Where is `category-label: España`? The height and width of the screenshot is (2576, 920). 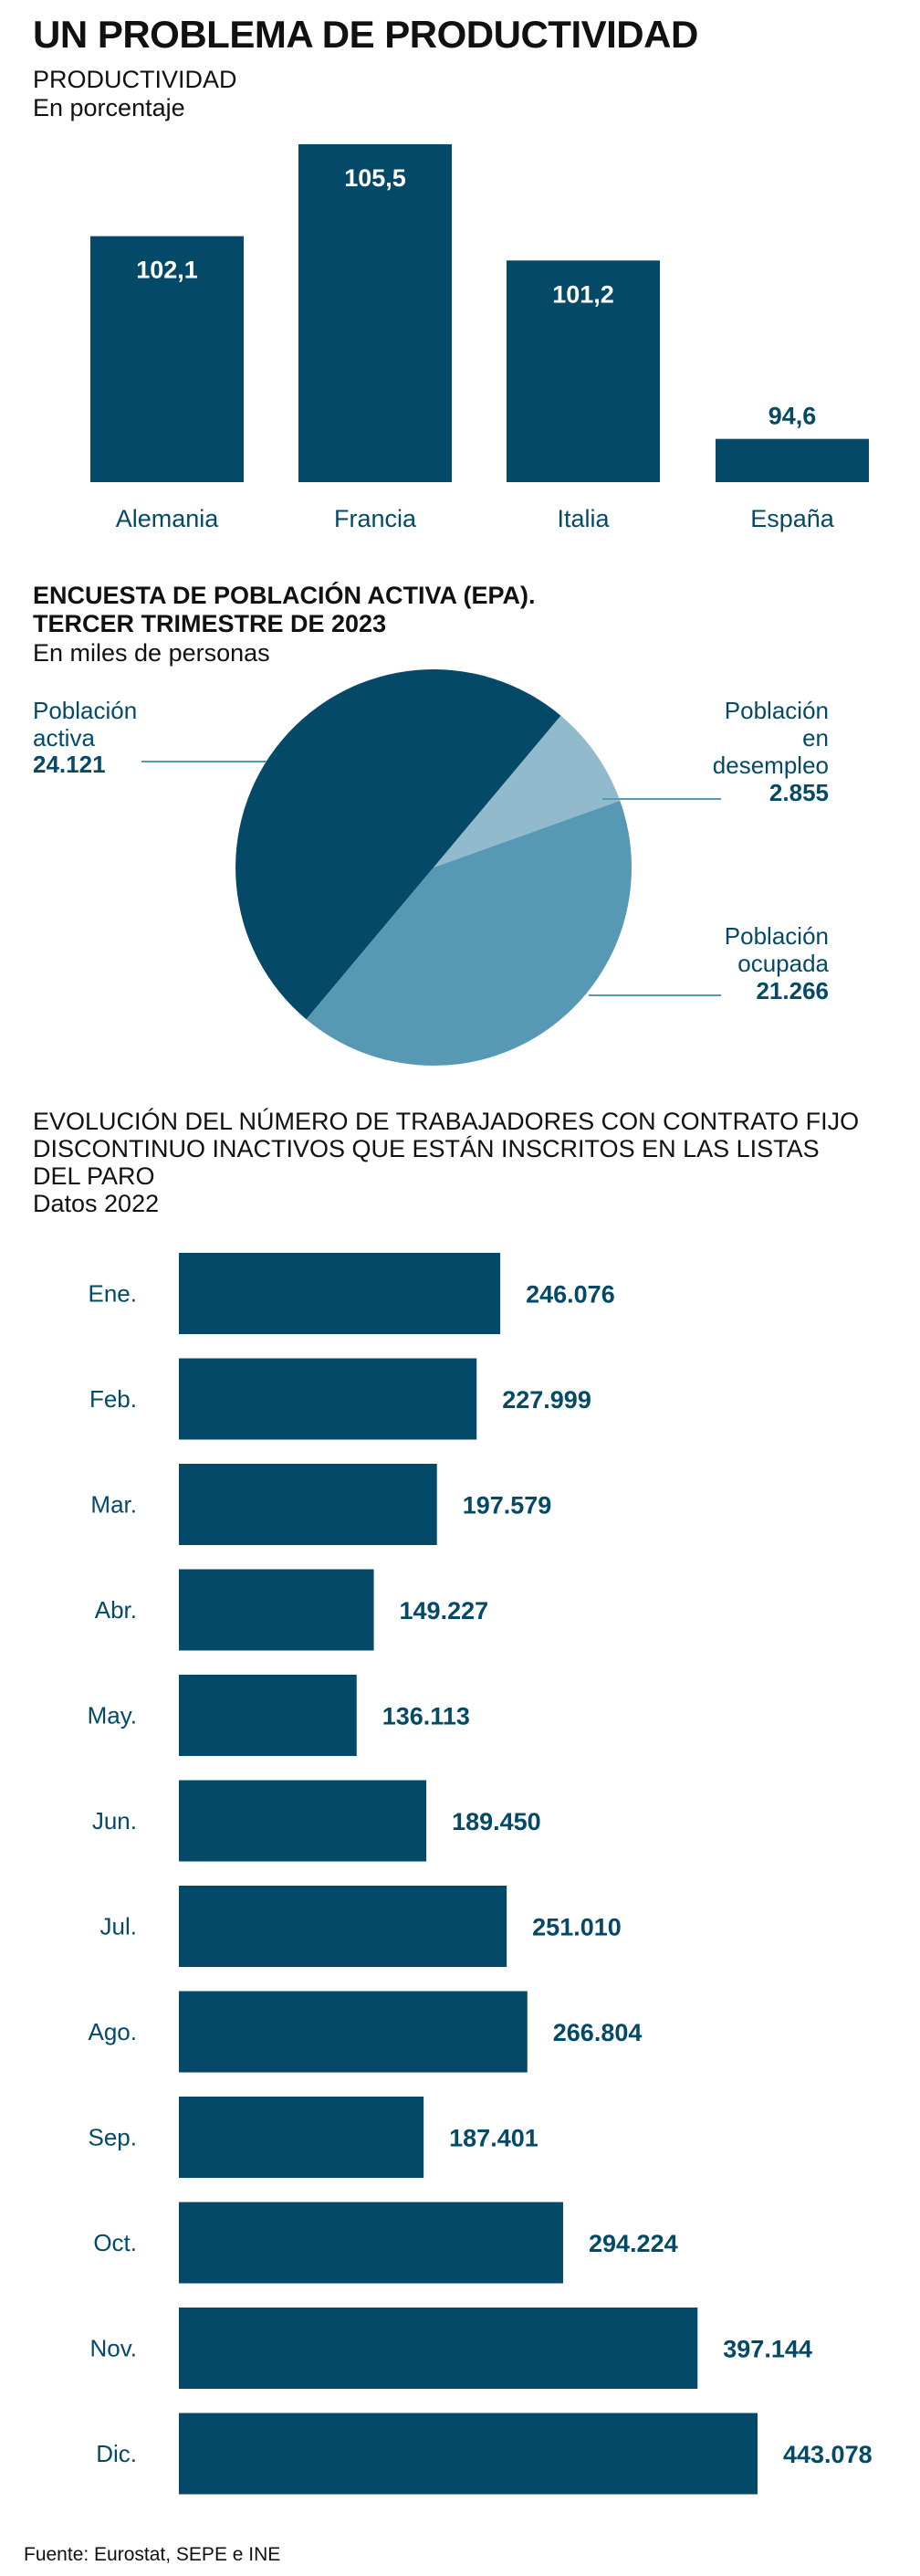 category-label: España is located at coordinates (792, 518).